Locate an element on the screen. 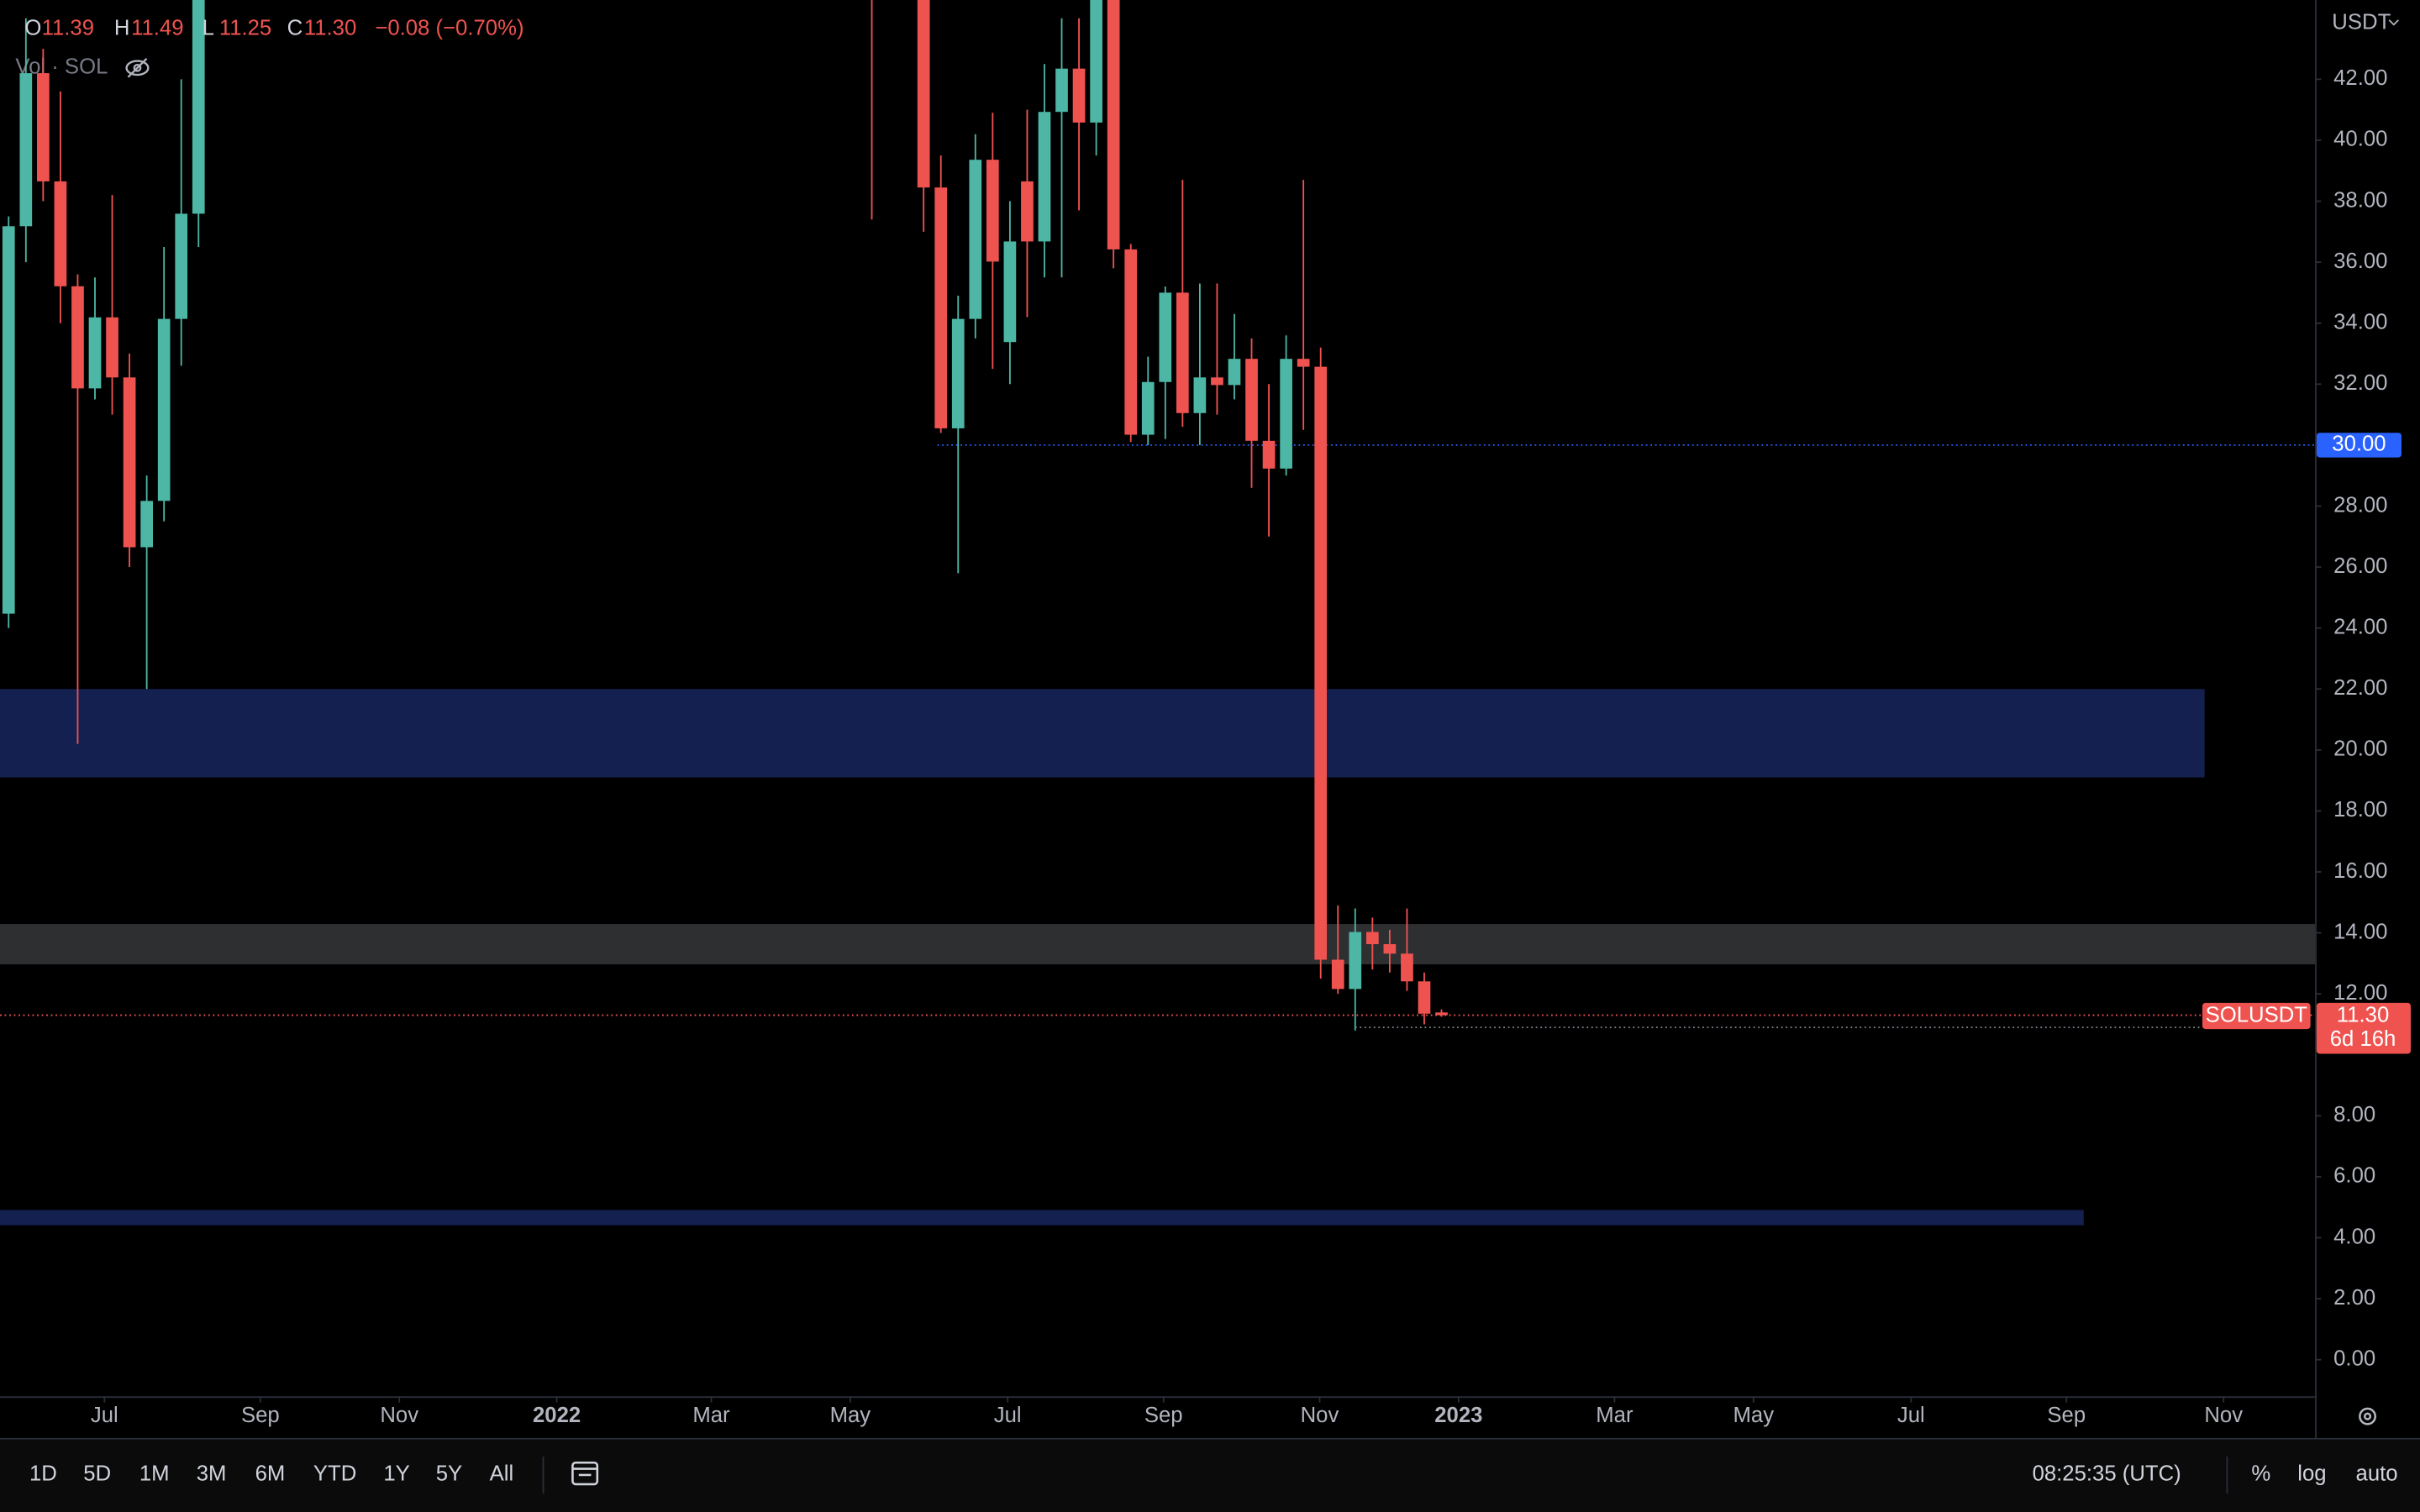 The height and width of the screenshot is (1512, 2420). y-tick-label: 36.00 is located at coordinates (2360, 261).